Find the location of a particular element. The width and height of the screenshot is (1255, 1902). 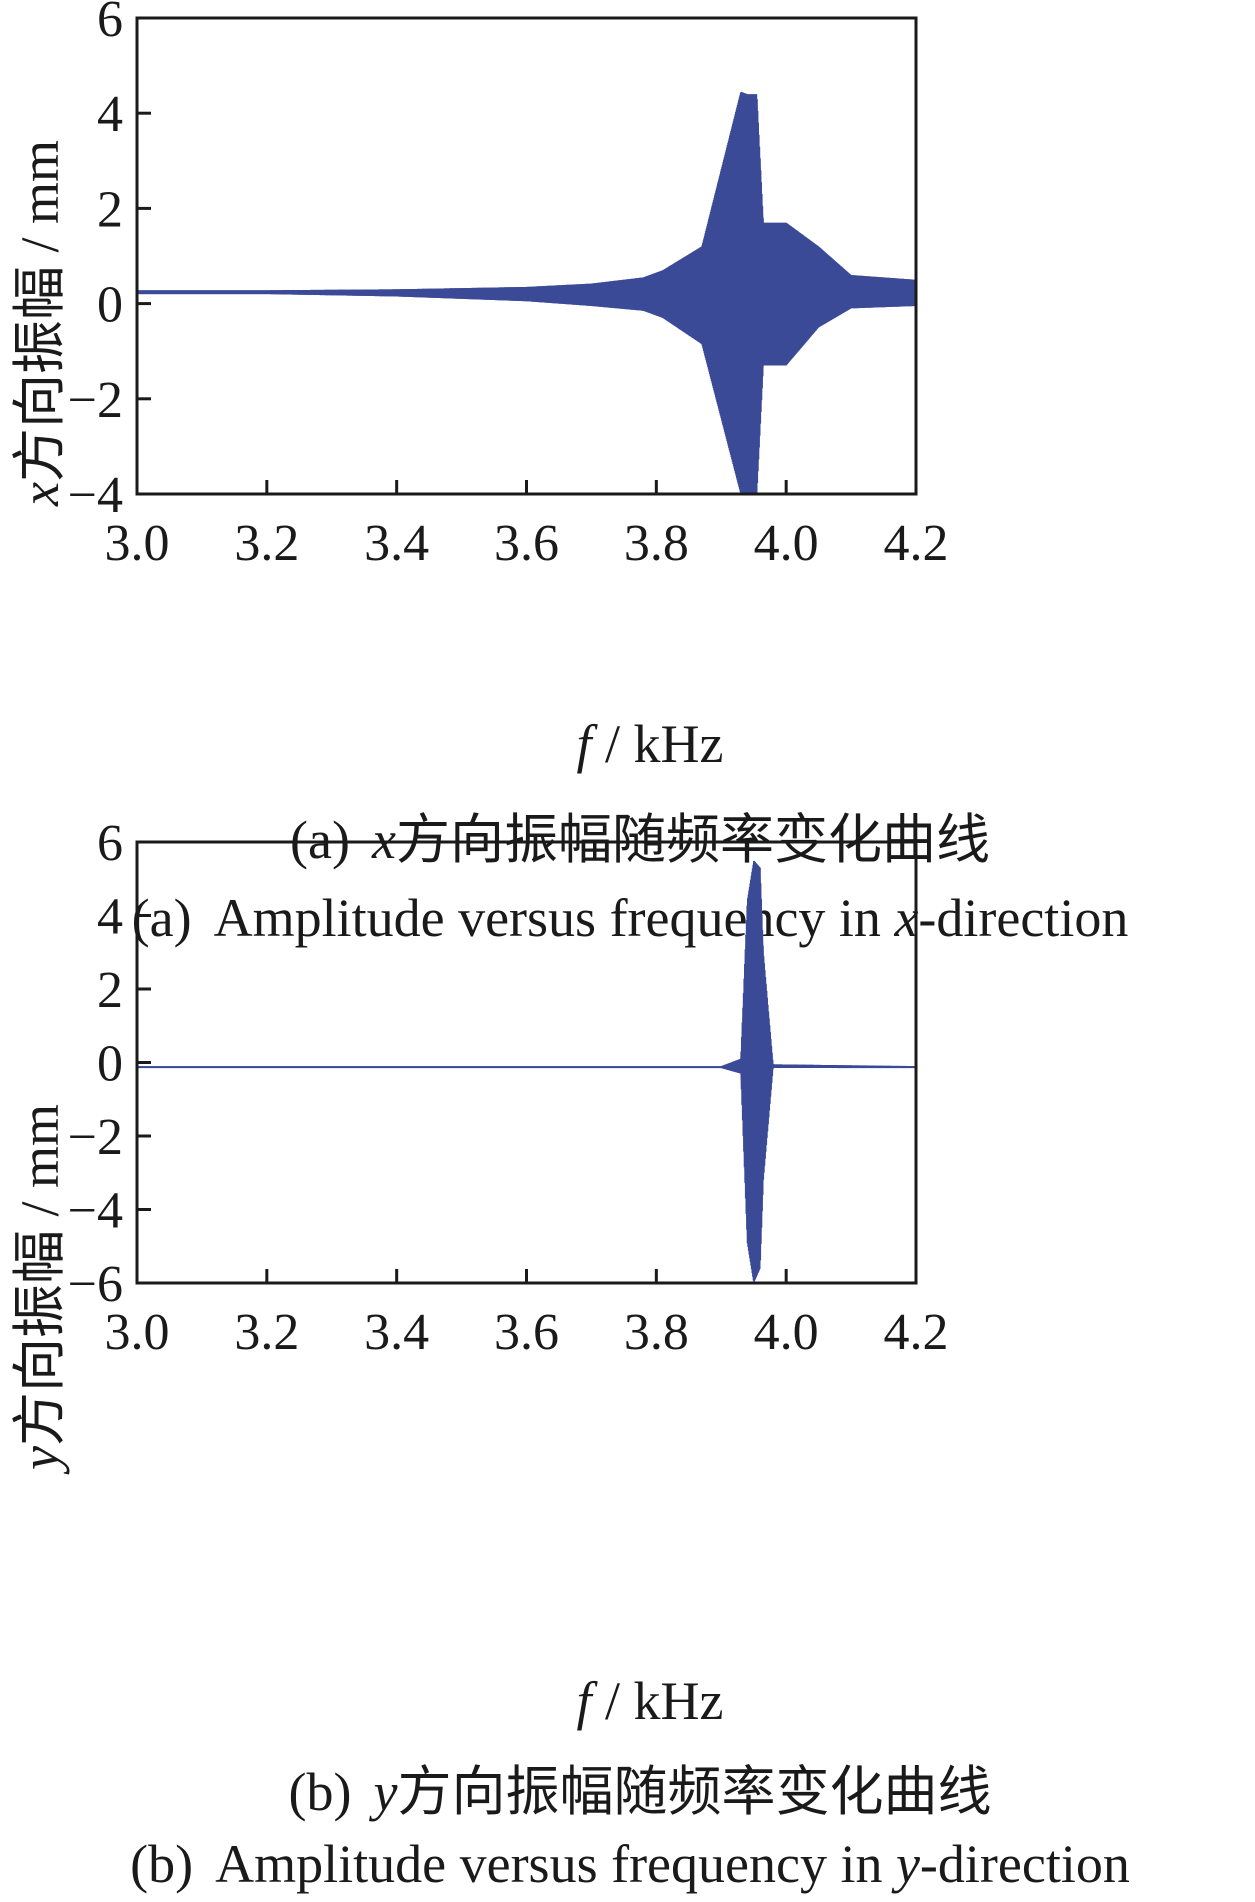

y-axis-title-b: y方向振幅 / mm is located at coordinates (40, 1289).